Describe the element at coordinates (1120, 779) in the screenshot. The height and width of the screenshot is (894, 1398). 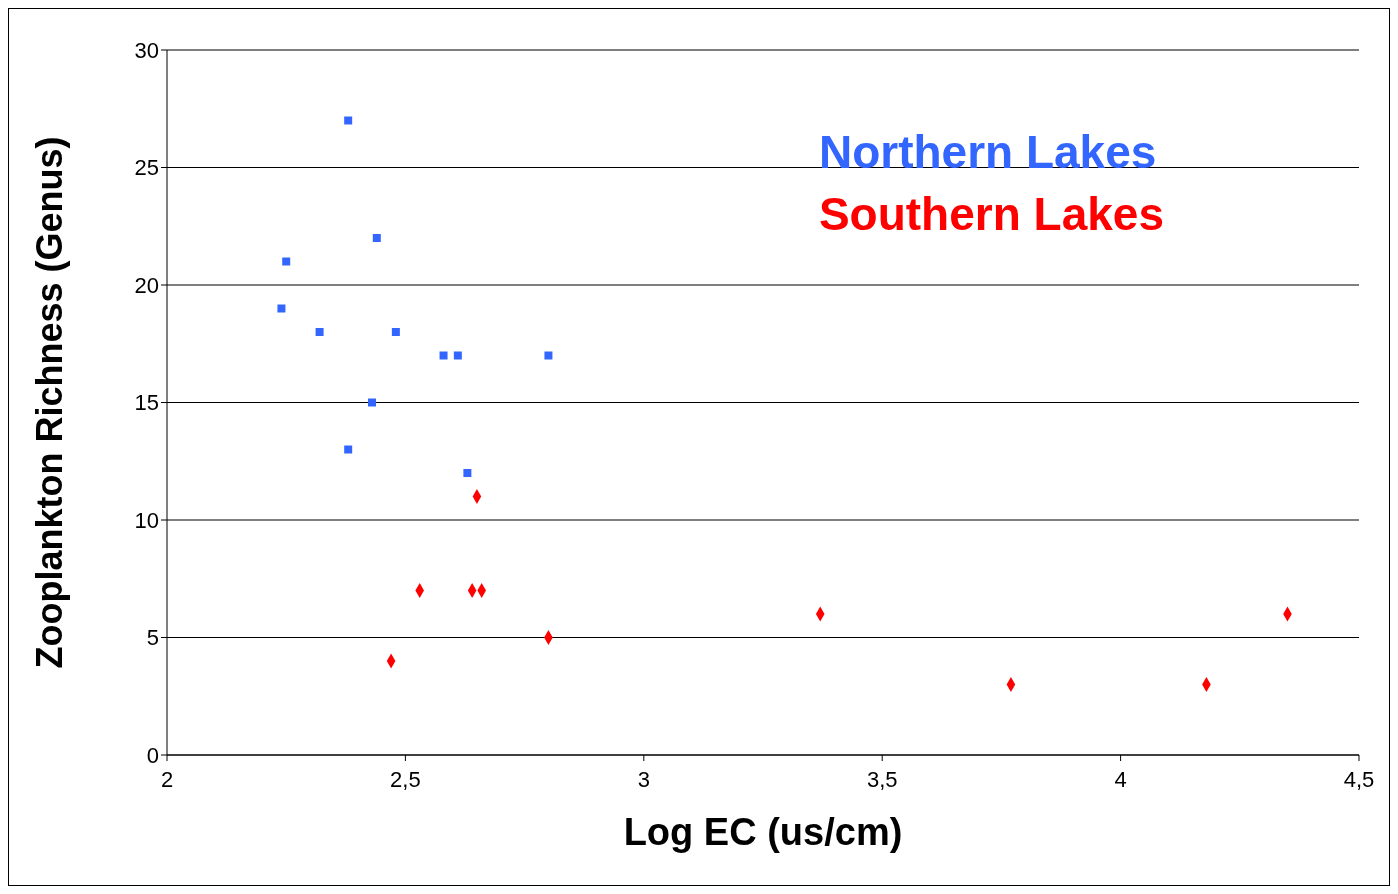
I see `x-tick-label: 4` at that location.